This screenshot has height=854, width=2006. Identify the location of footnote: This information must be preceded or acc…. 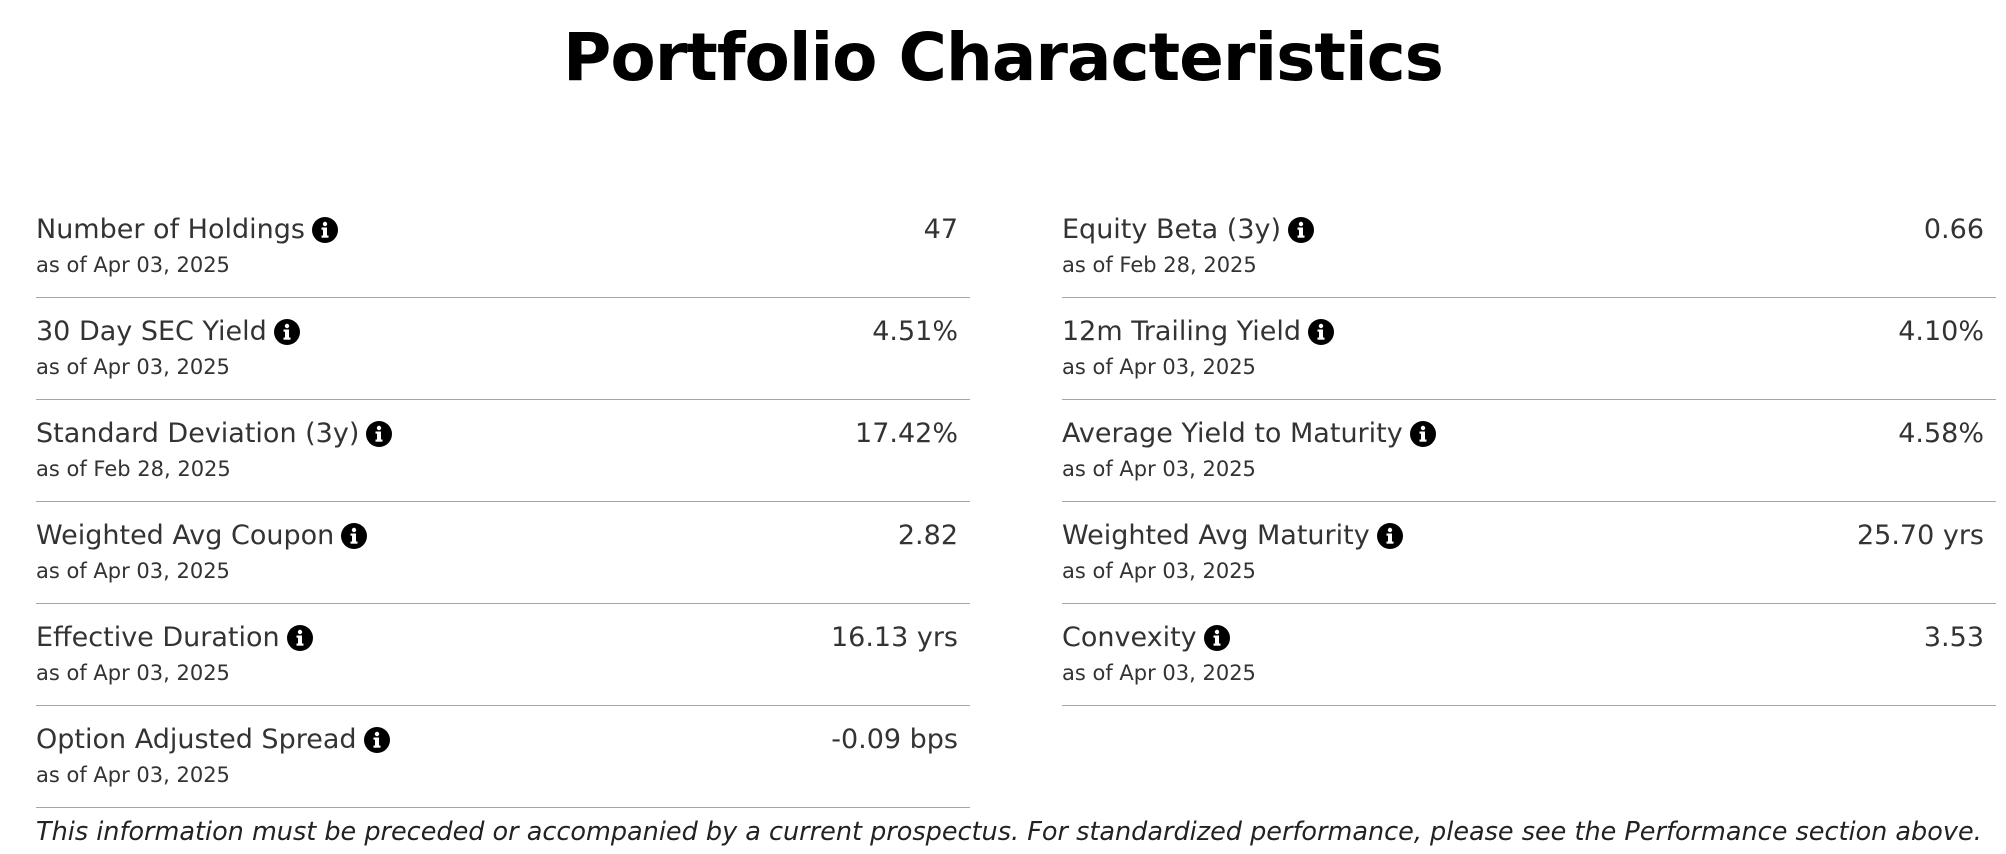
(1009, 832).